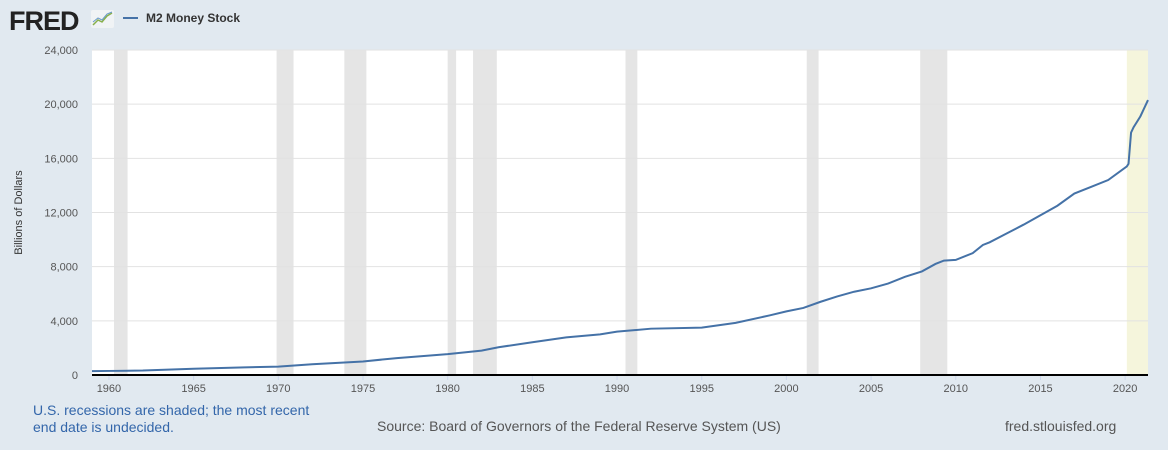 This screenshot has height=450, width=1168. Describe the element at coordinates (109, 389) in the screenshot. I see `x-tick-label: 1960` at that location.